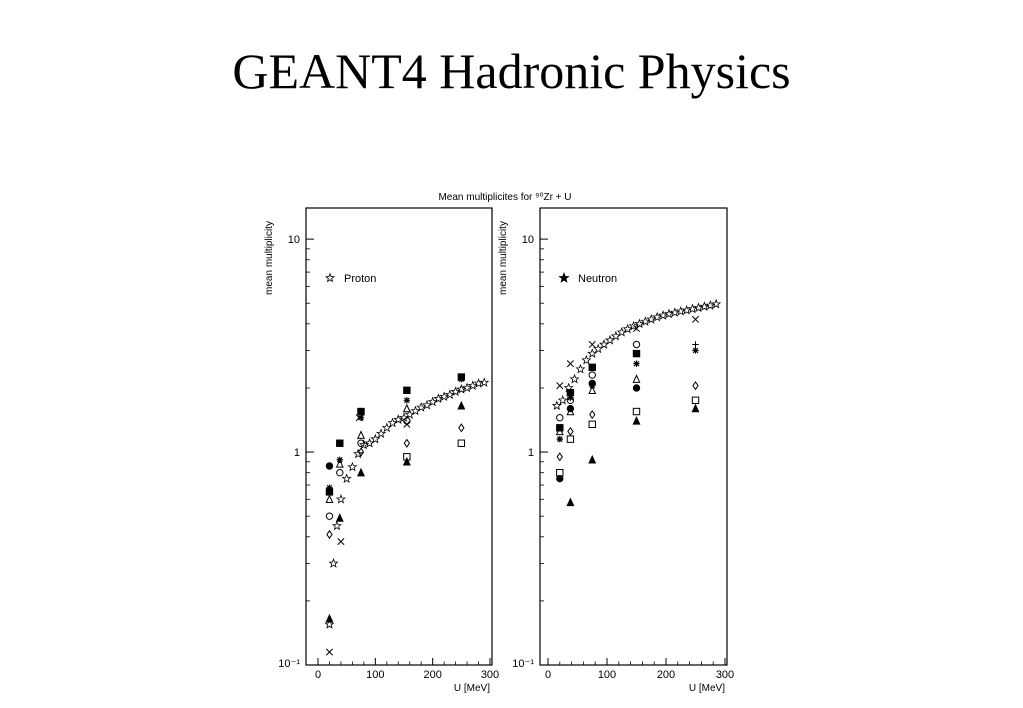 This screenshot has width=1023, height=708. I want to click on y-tick-label: 10⁻¹, so click(523, 664).